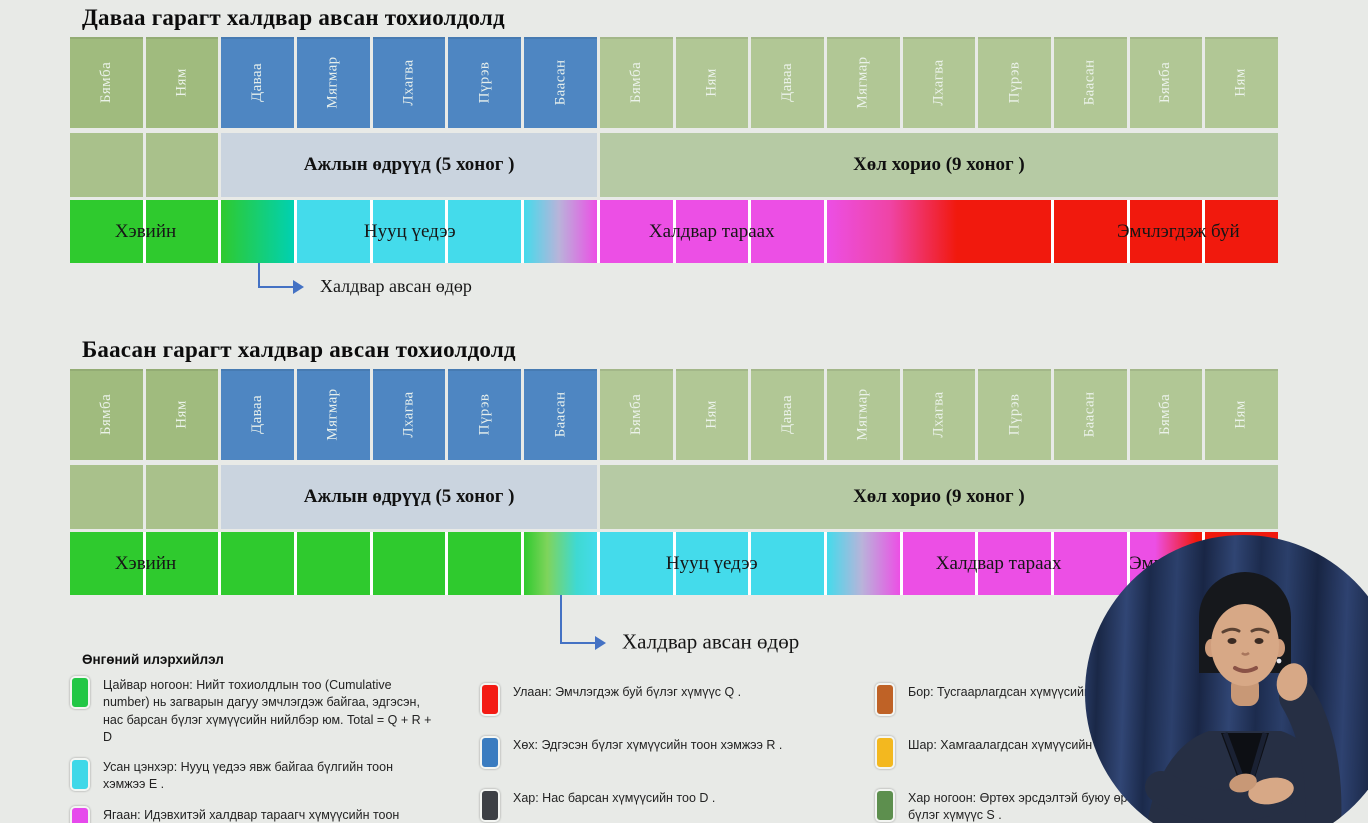 Image resolution: width=1368 pixels, height=823 pixels. Describe the element at coordinates (106, 165) in the screenshot. I see `band-cell` at that location.